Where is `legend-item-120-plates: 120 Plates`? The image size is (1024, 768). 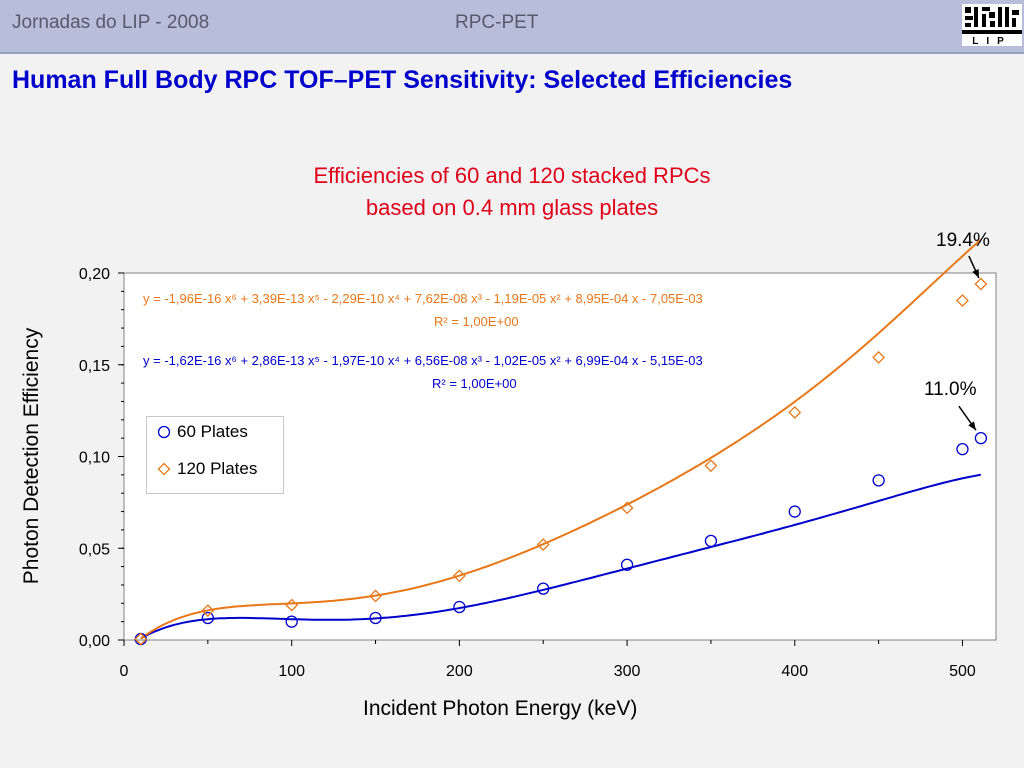
legend-item-120-plates: 120 Plates is located at coordinates (207, 469).